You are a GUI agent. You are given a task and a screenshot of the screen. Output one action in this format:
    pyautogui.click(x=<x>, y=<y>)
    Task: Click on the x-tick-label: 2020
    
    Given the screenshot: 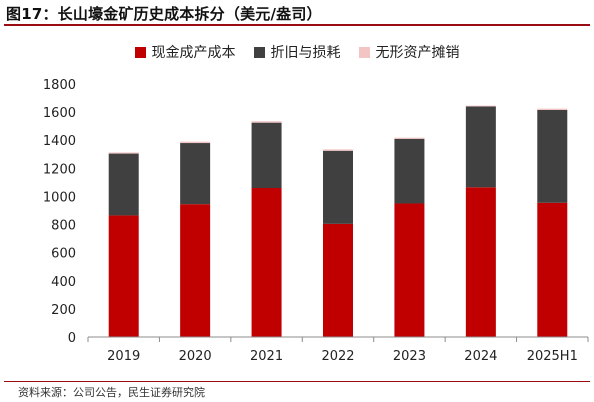 What is the action you would take?
    pyautogui.click(x=195, y=356)
    